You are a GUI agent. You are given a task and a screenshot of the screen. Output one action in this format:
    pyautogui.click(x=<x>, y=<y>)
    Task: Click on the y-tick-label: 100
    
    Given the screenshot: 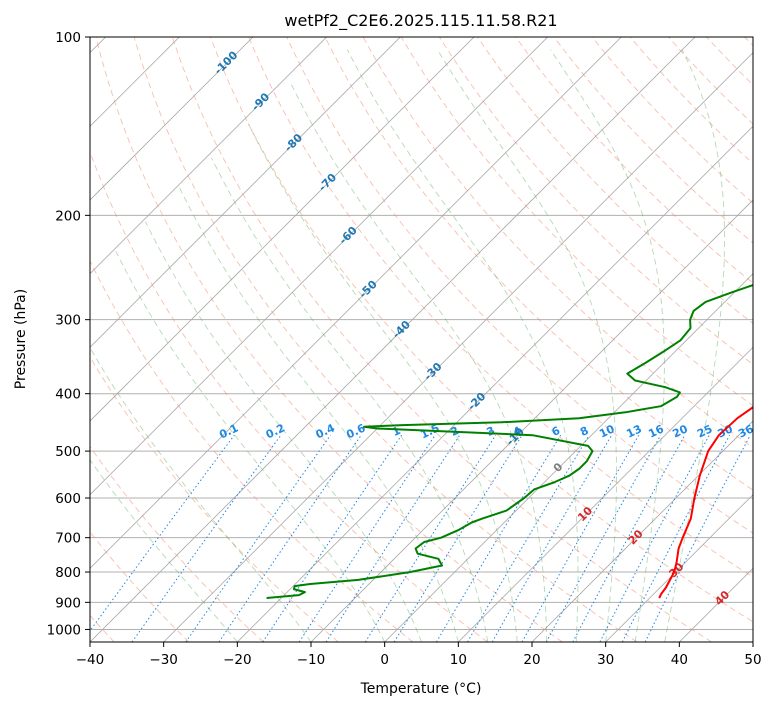 What is the action you would take?
    pyautogui.click(x=68, y=38)
    